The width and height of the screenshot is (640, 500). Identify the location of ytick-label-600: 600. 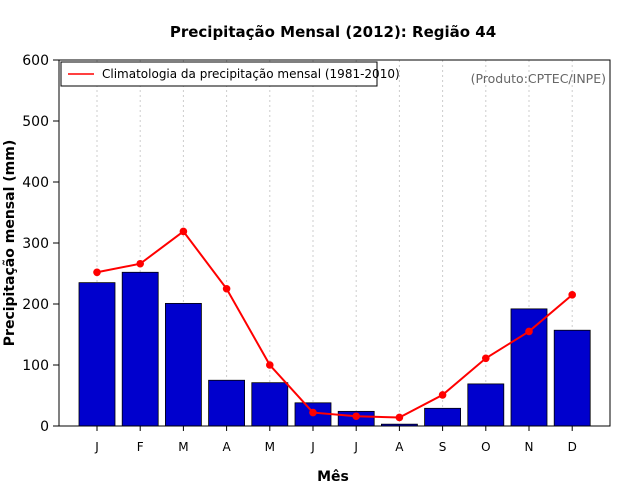
(35, 61).